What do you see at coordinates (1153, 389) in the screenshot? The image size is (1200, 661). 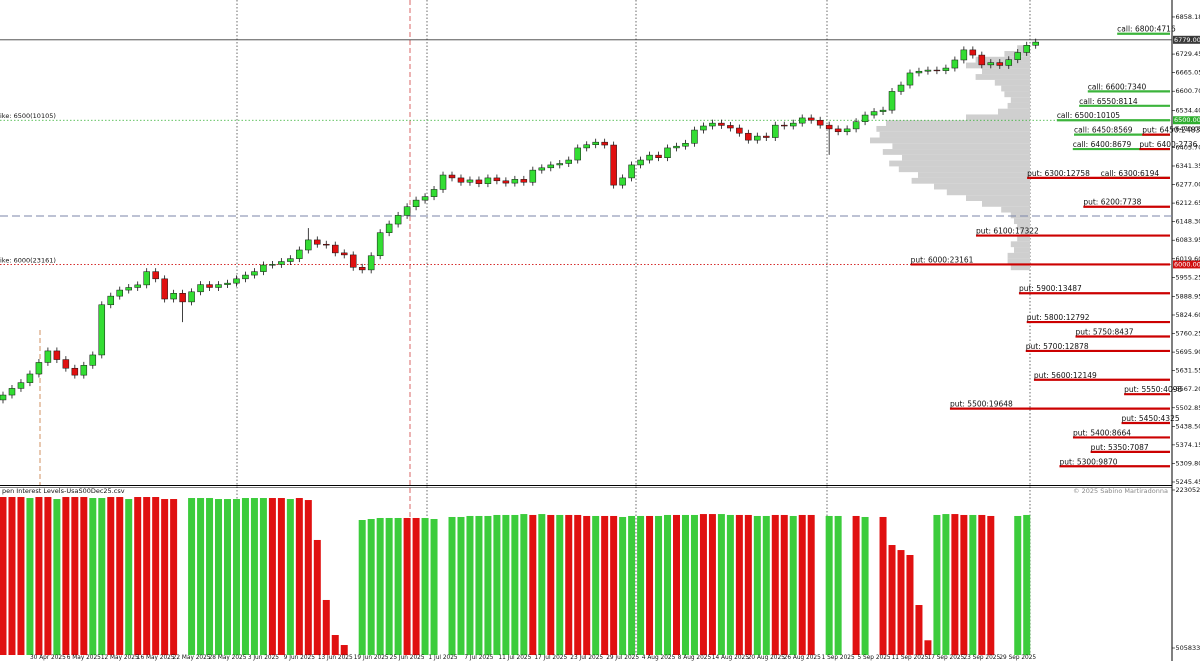 I see `level-label: put: 5550:4098` at bounding box center [1153, 389].